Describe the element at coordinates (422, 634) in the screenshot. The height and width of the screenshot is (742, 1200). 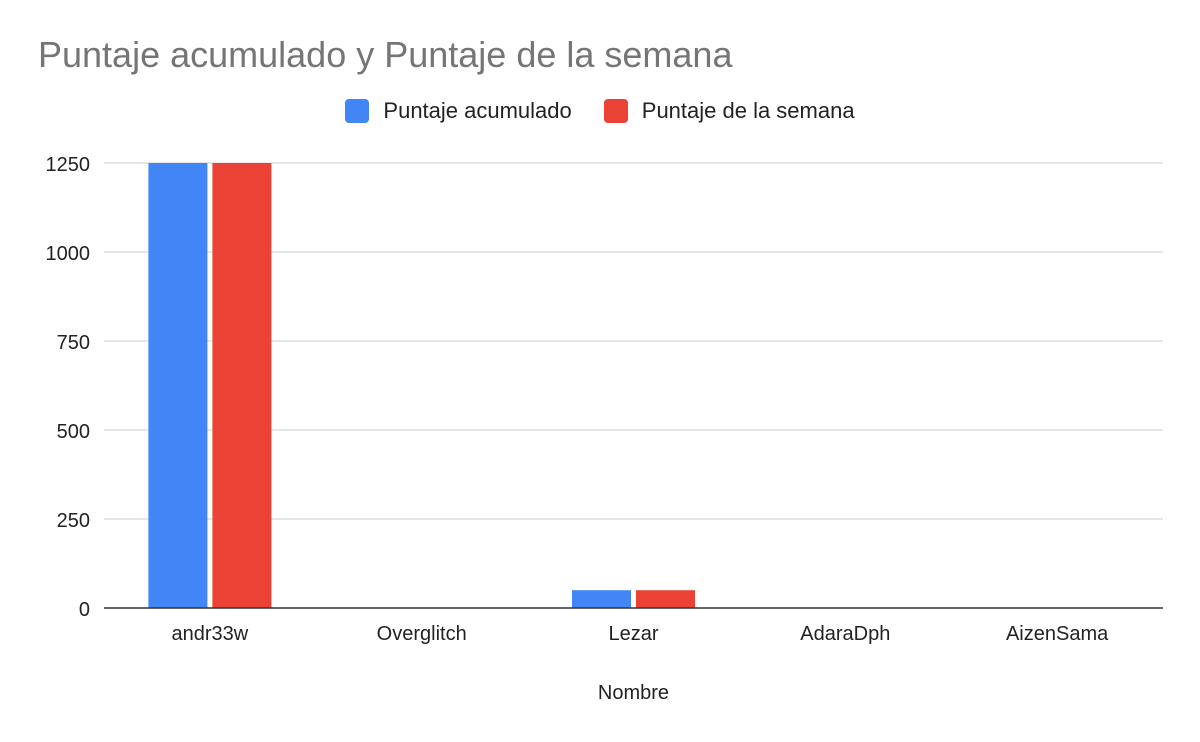
I see `x-tick-label: Overglitch` at that location.